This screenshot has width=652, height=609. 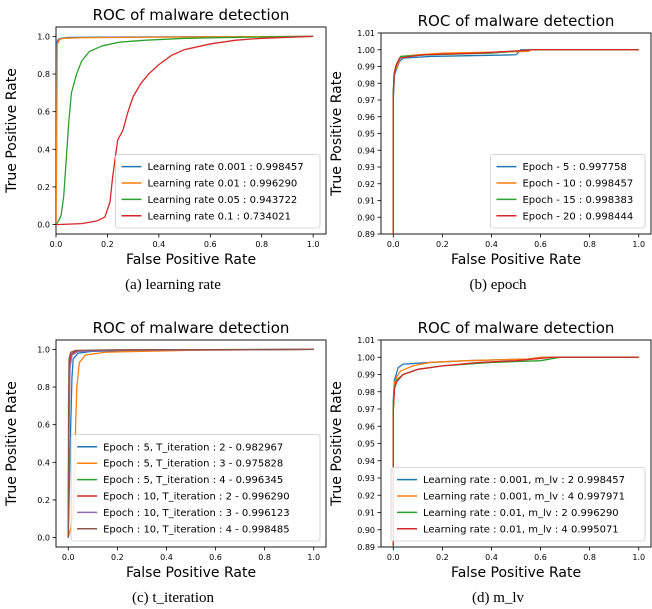 What do you see at coordinates (366, 375) in the screenshot?
I see `y-tick-label: 0.99` at bounding box center [366, 375].